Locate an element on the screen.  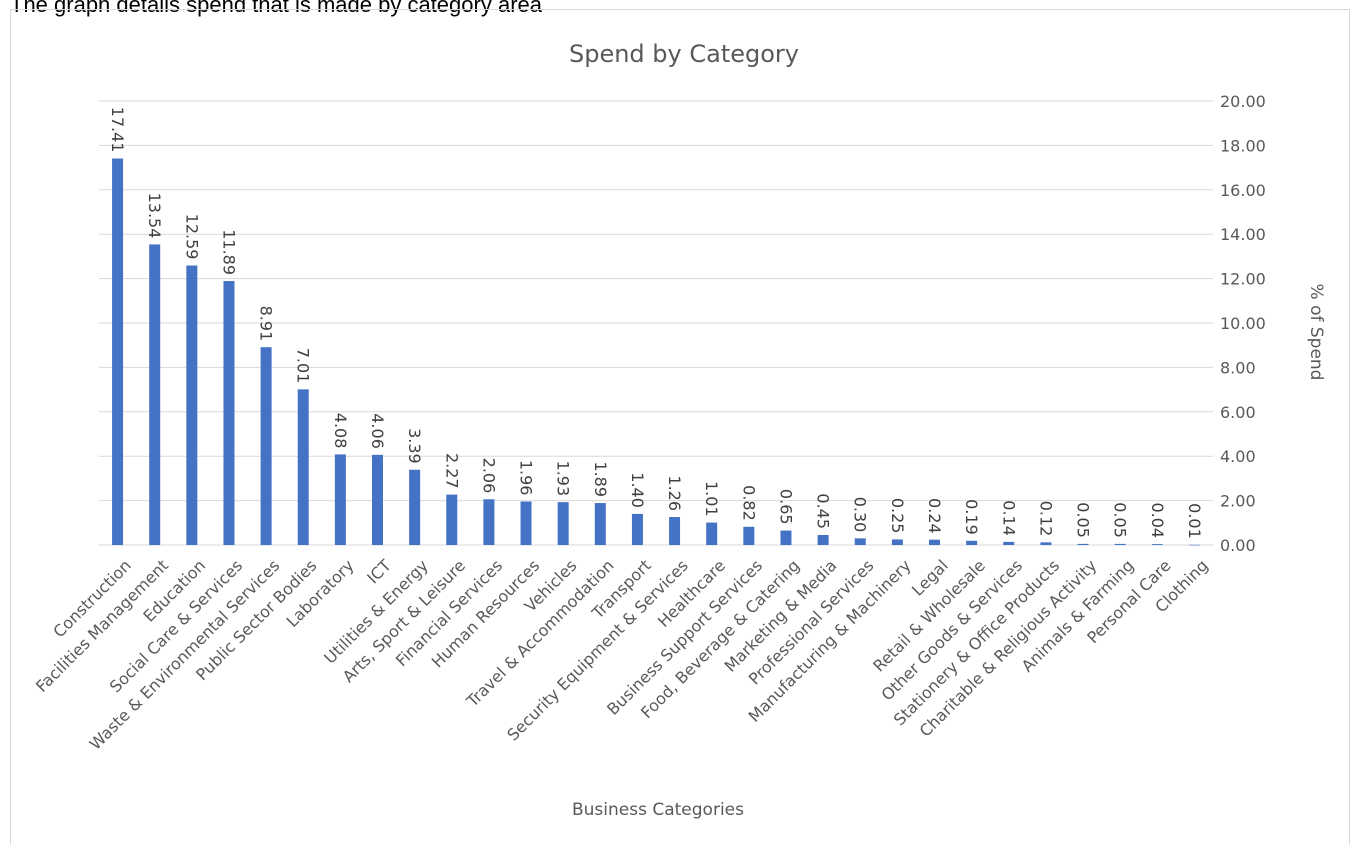
data-label: 0.01 is located at coordinates (1194, 521).